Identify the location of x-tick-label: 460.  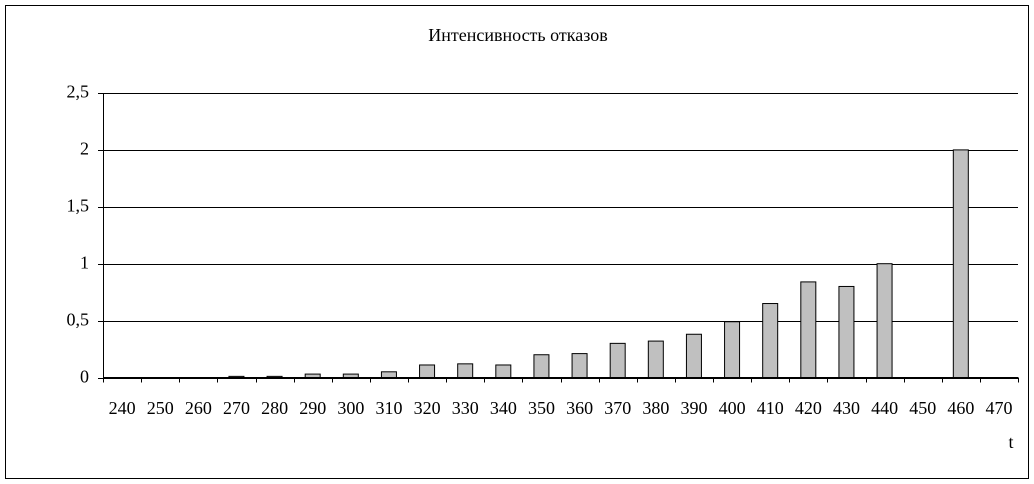
(960, 408).